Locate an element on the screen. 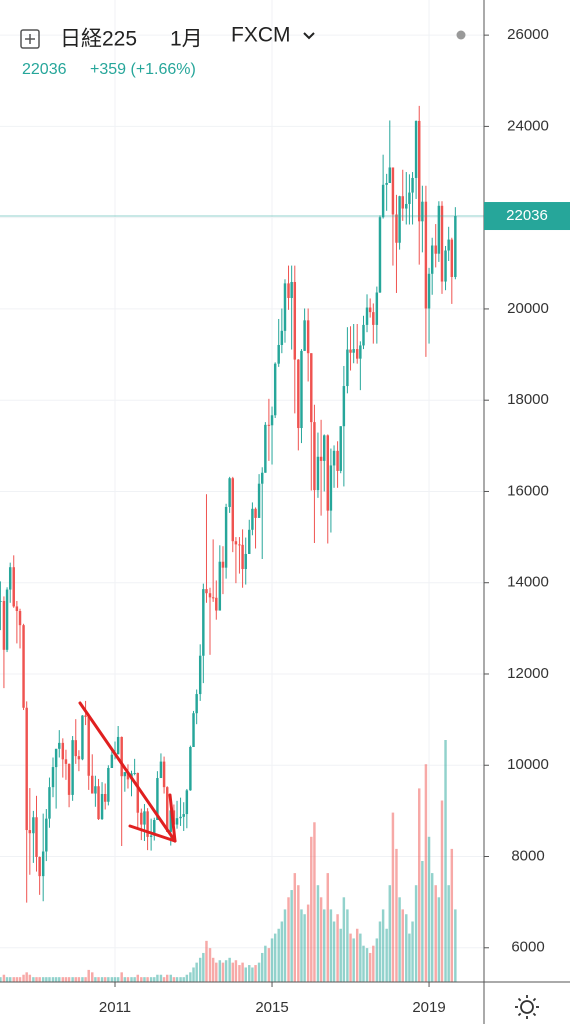 The image size is (570, 1024). last-price-box is located at coordinates (527, 216).